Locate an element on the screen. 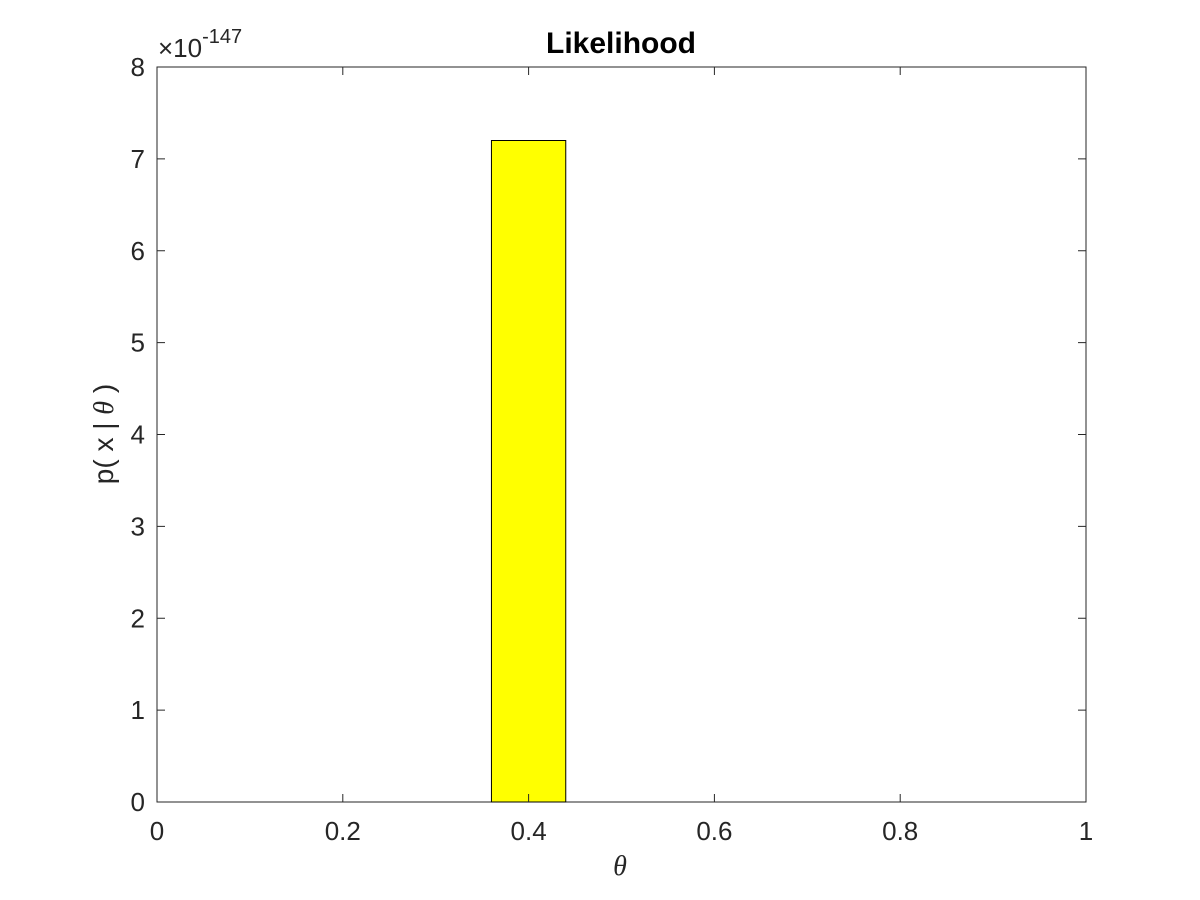  x-tick-label: 0 is located at coordinates (157, 831).